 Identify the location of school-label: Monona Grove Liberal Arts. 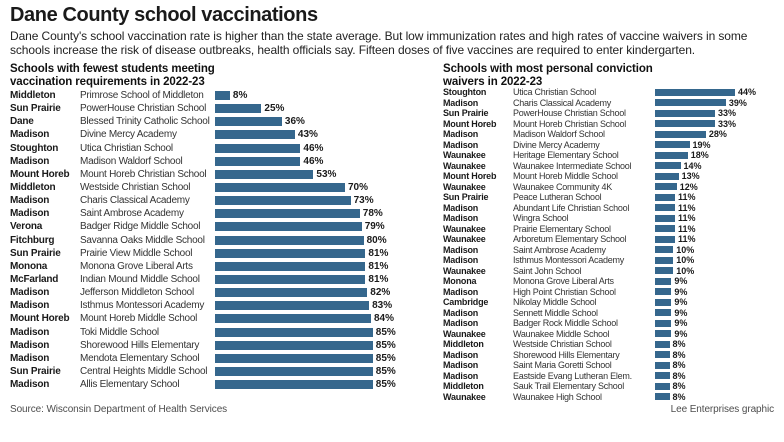
(563, 281).